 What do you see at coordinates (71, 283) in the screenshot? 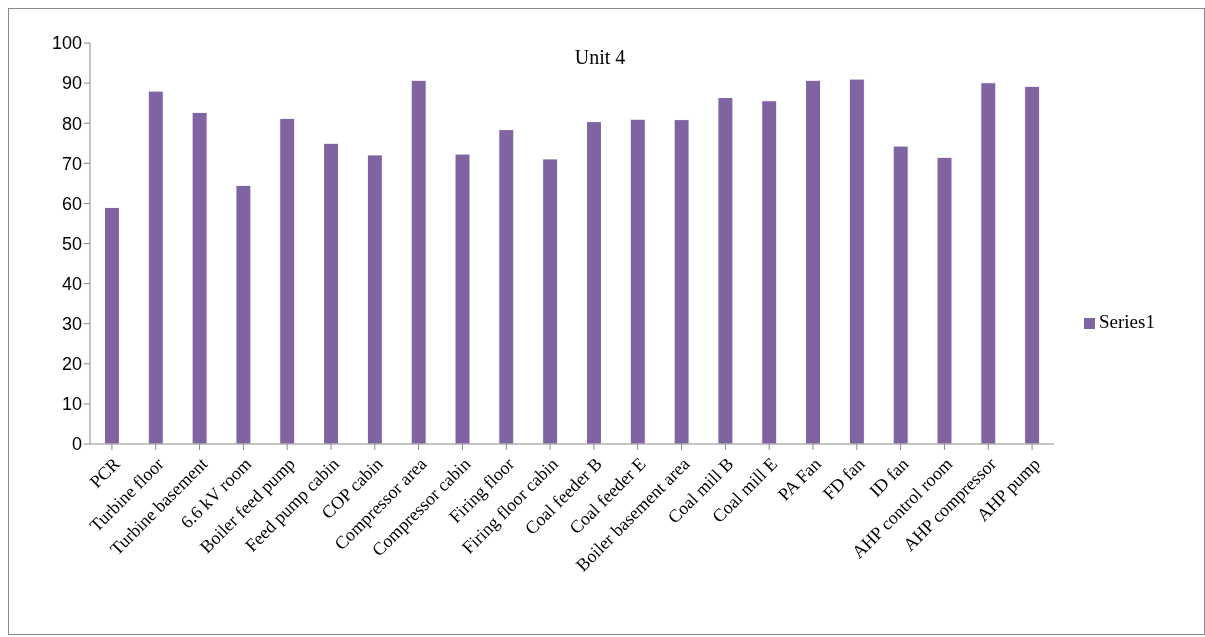
I see `y-tick-label: 40` at bounding box center [71, 283].